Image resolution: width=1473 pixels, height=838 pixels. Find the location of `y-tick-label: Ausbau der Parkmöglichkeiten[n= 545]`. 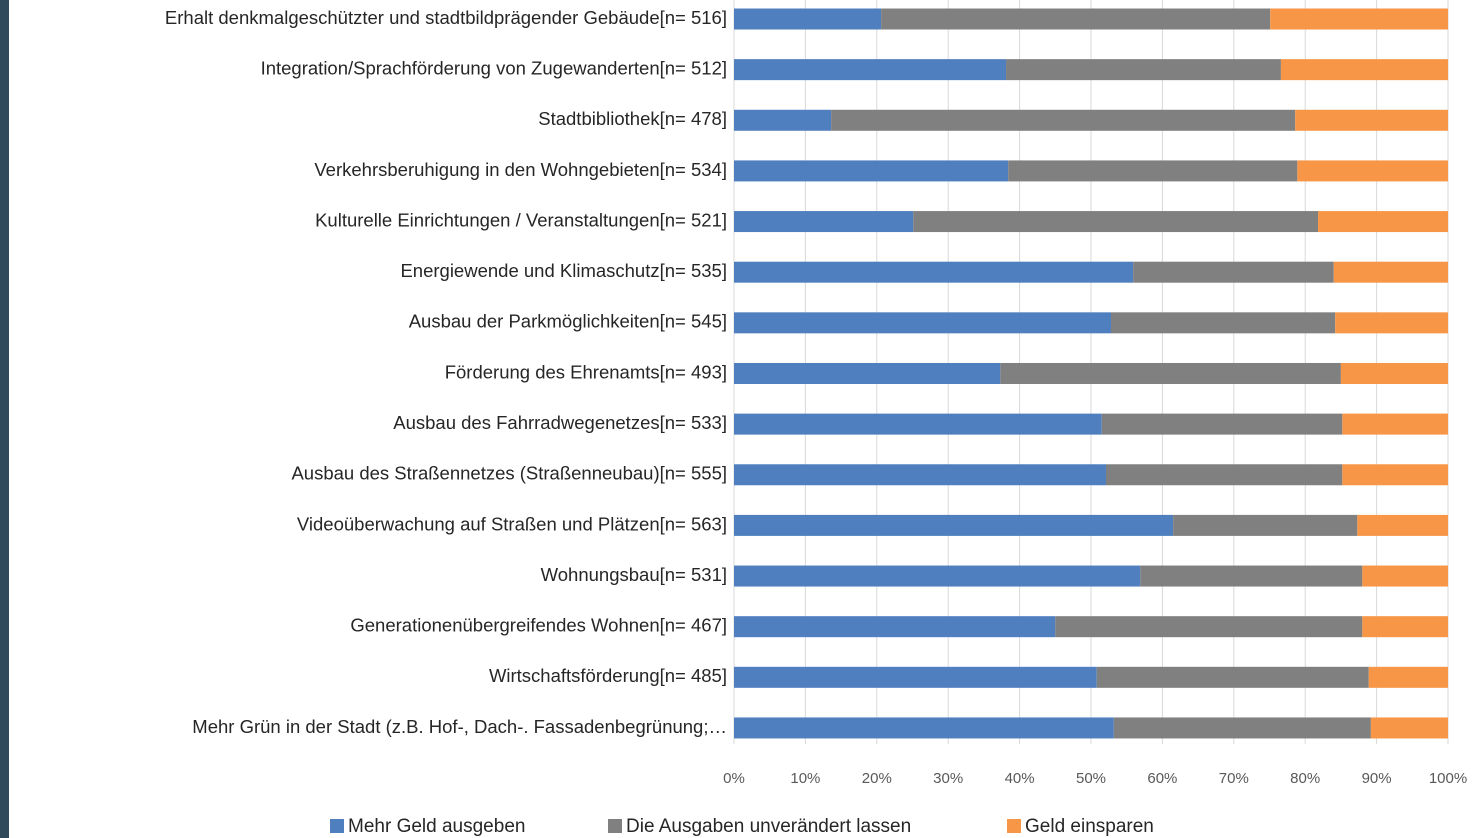

y-tick-label: Ausbau der Parkmöglichkeiten[n= 545] is located at coordinates (568, 321).